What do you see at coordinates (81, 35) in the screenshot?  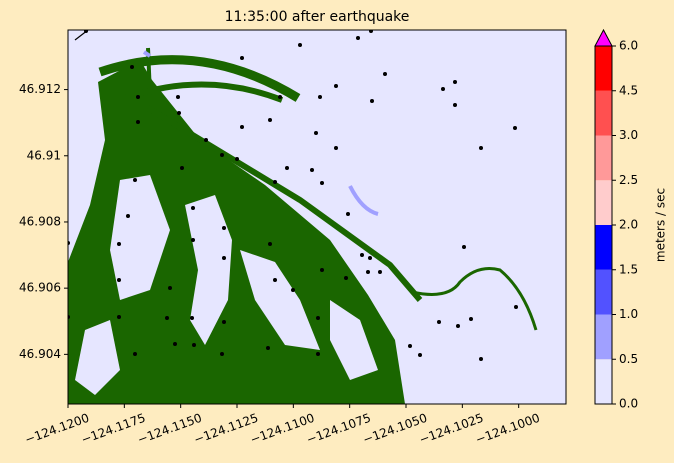 I see `trace` at bounding box center [81, 35].